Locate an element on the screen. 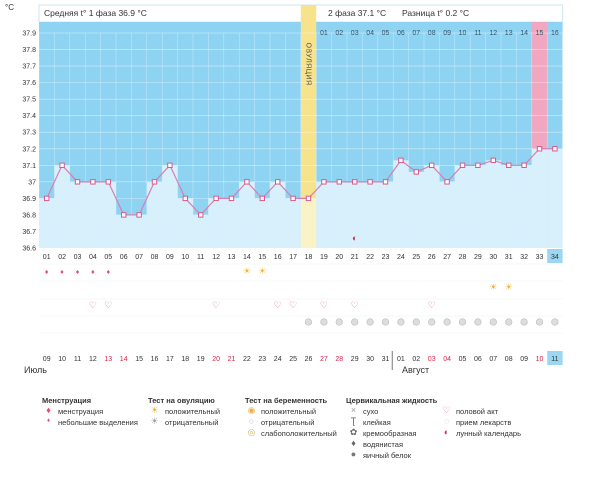  calendar-date-label: 28 is located at coordinates (339, 359).